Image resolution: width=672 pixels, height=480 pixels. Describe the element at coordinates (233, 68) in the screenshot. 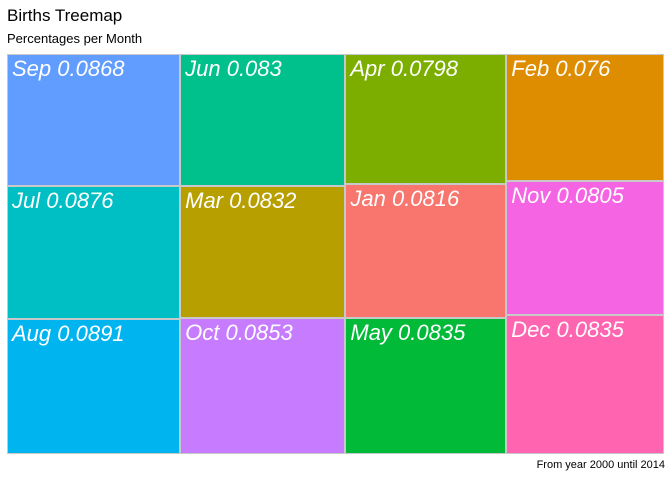

I see `tile-label: Jun 0.083` at that location.